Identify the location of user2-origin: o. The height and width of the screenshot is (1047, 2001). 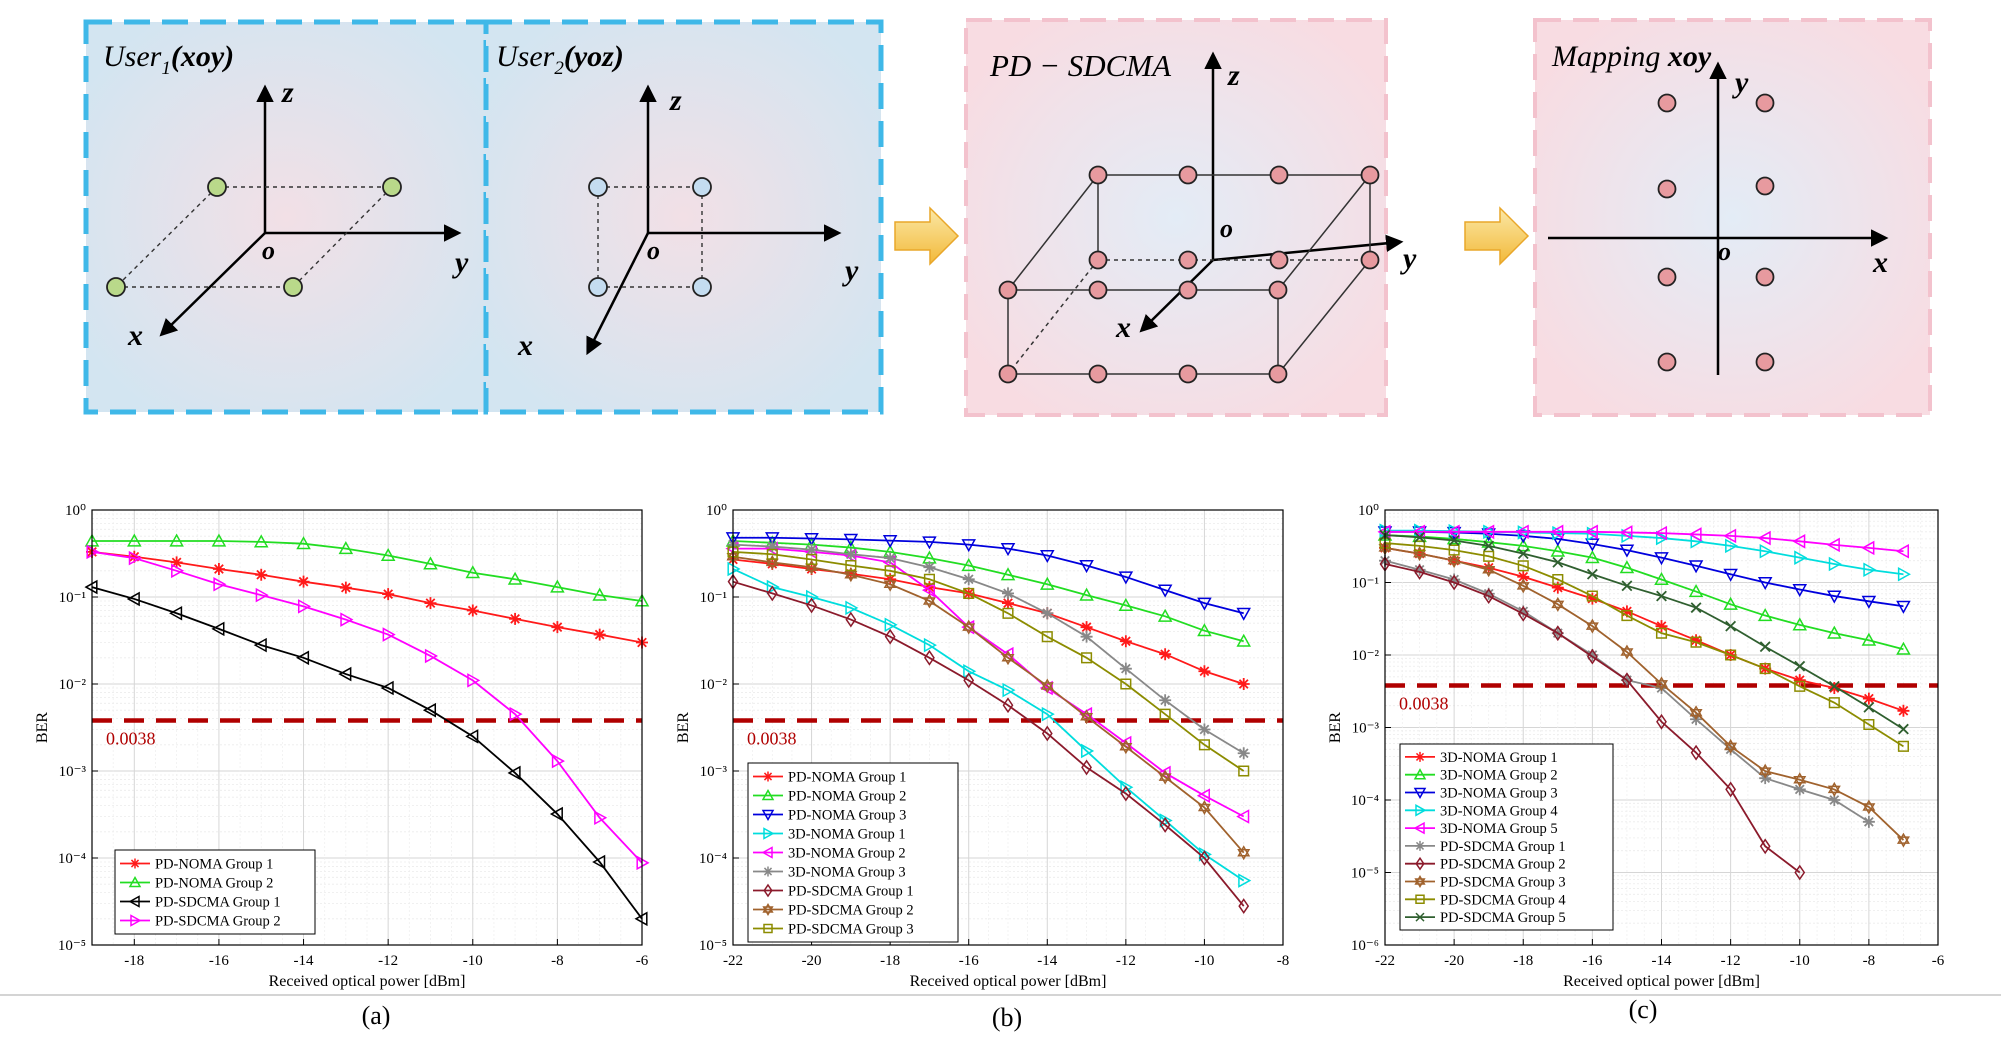
(653, 250).